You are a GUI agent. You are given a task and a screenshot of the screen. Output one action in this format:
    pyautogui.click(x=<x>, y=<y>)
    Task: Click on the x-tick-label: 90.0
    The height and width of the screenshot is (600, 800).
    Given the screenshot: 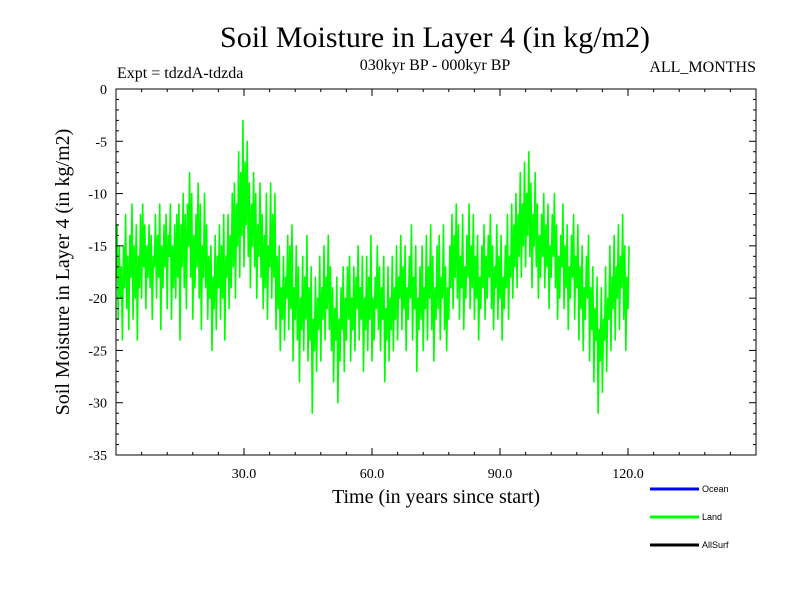 What is the action you would take?
    pyautogui.click(x=500, y=474)
    